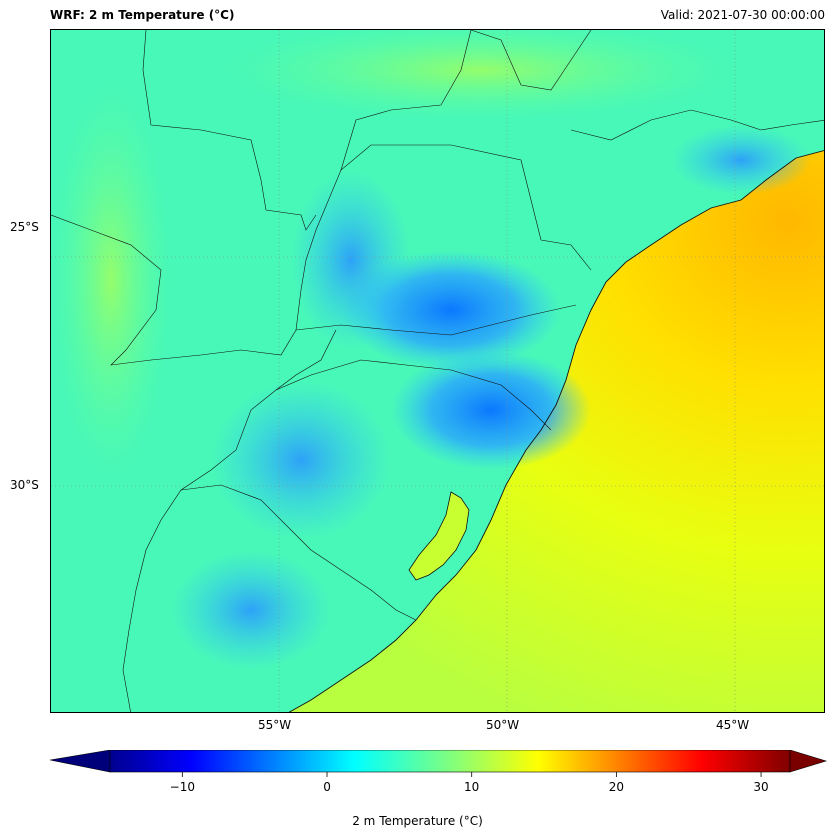  What do you see at coordinates (616, 787) in the screenshot?
I see `colorbar-tick-label: 20` at bounding box center [616, 787].